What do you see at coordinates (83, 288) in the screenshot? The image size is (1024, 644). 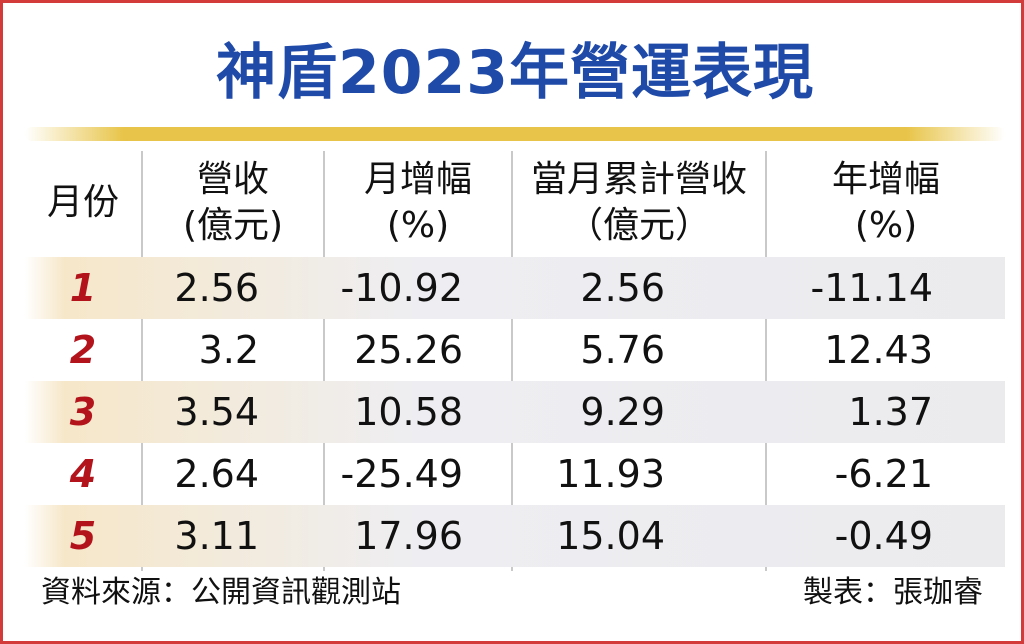 I see `month-cell: 1` at bounding box center [83, 288].